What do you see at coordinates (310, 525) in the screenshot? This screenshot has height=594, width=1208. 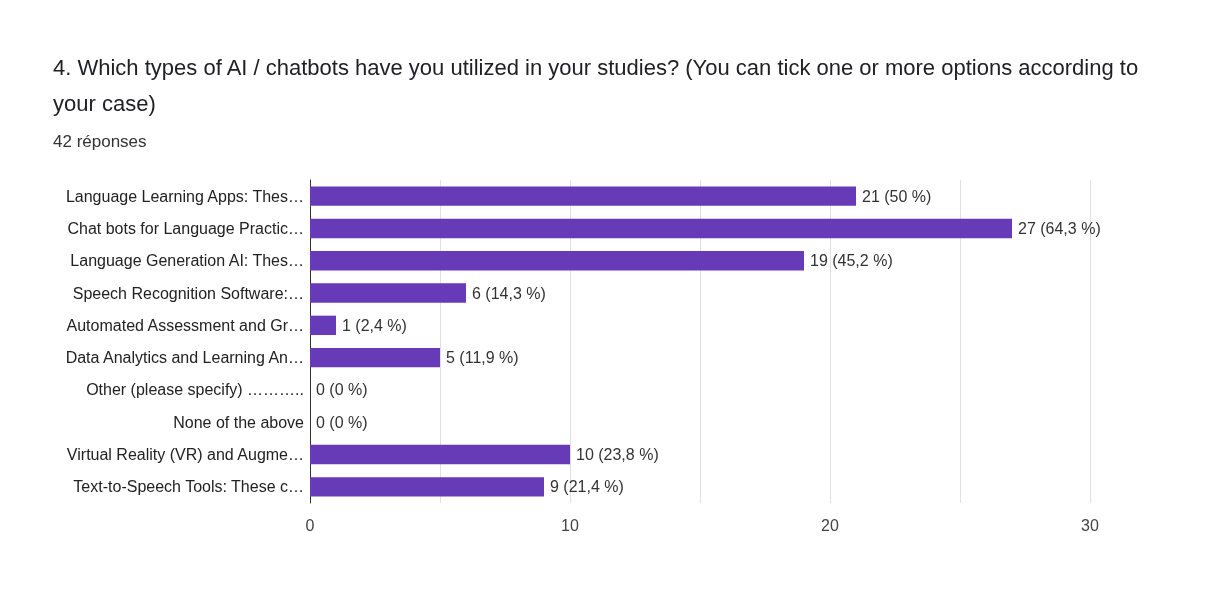 I see `x-tick-label: 0` at bounding box center [310, 525].